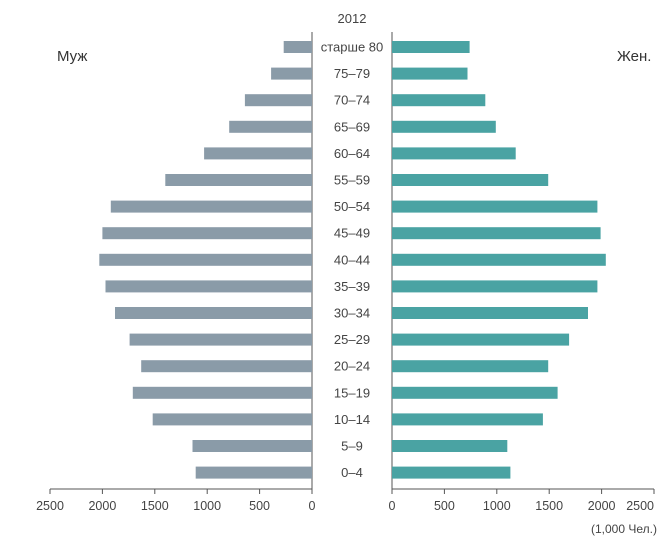  I want to click on tick-label-right-0: 0, so click(392, 506).